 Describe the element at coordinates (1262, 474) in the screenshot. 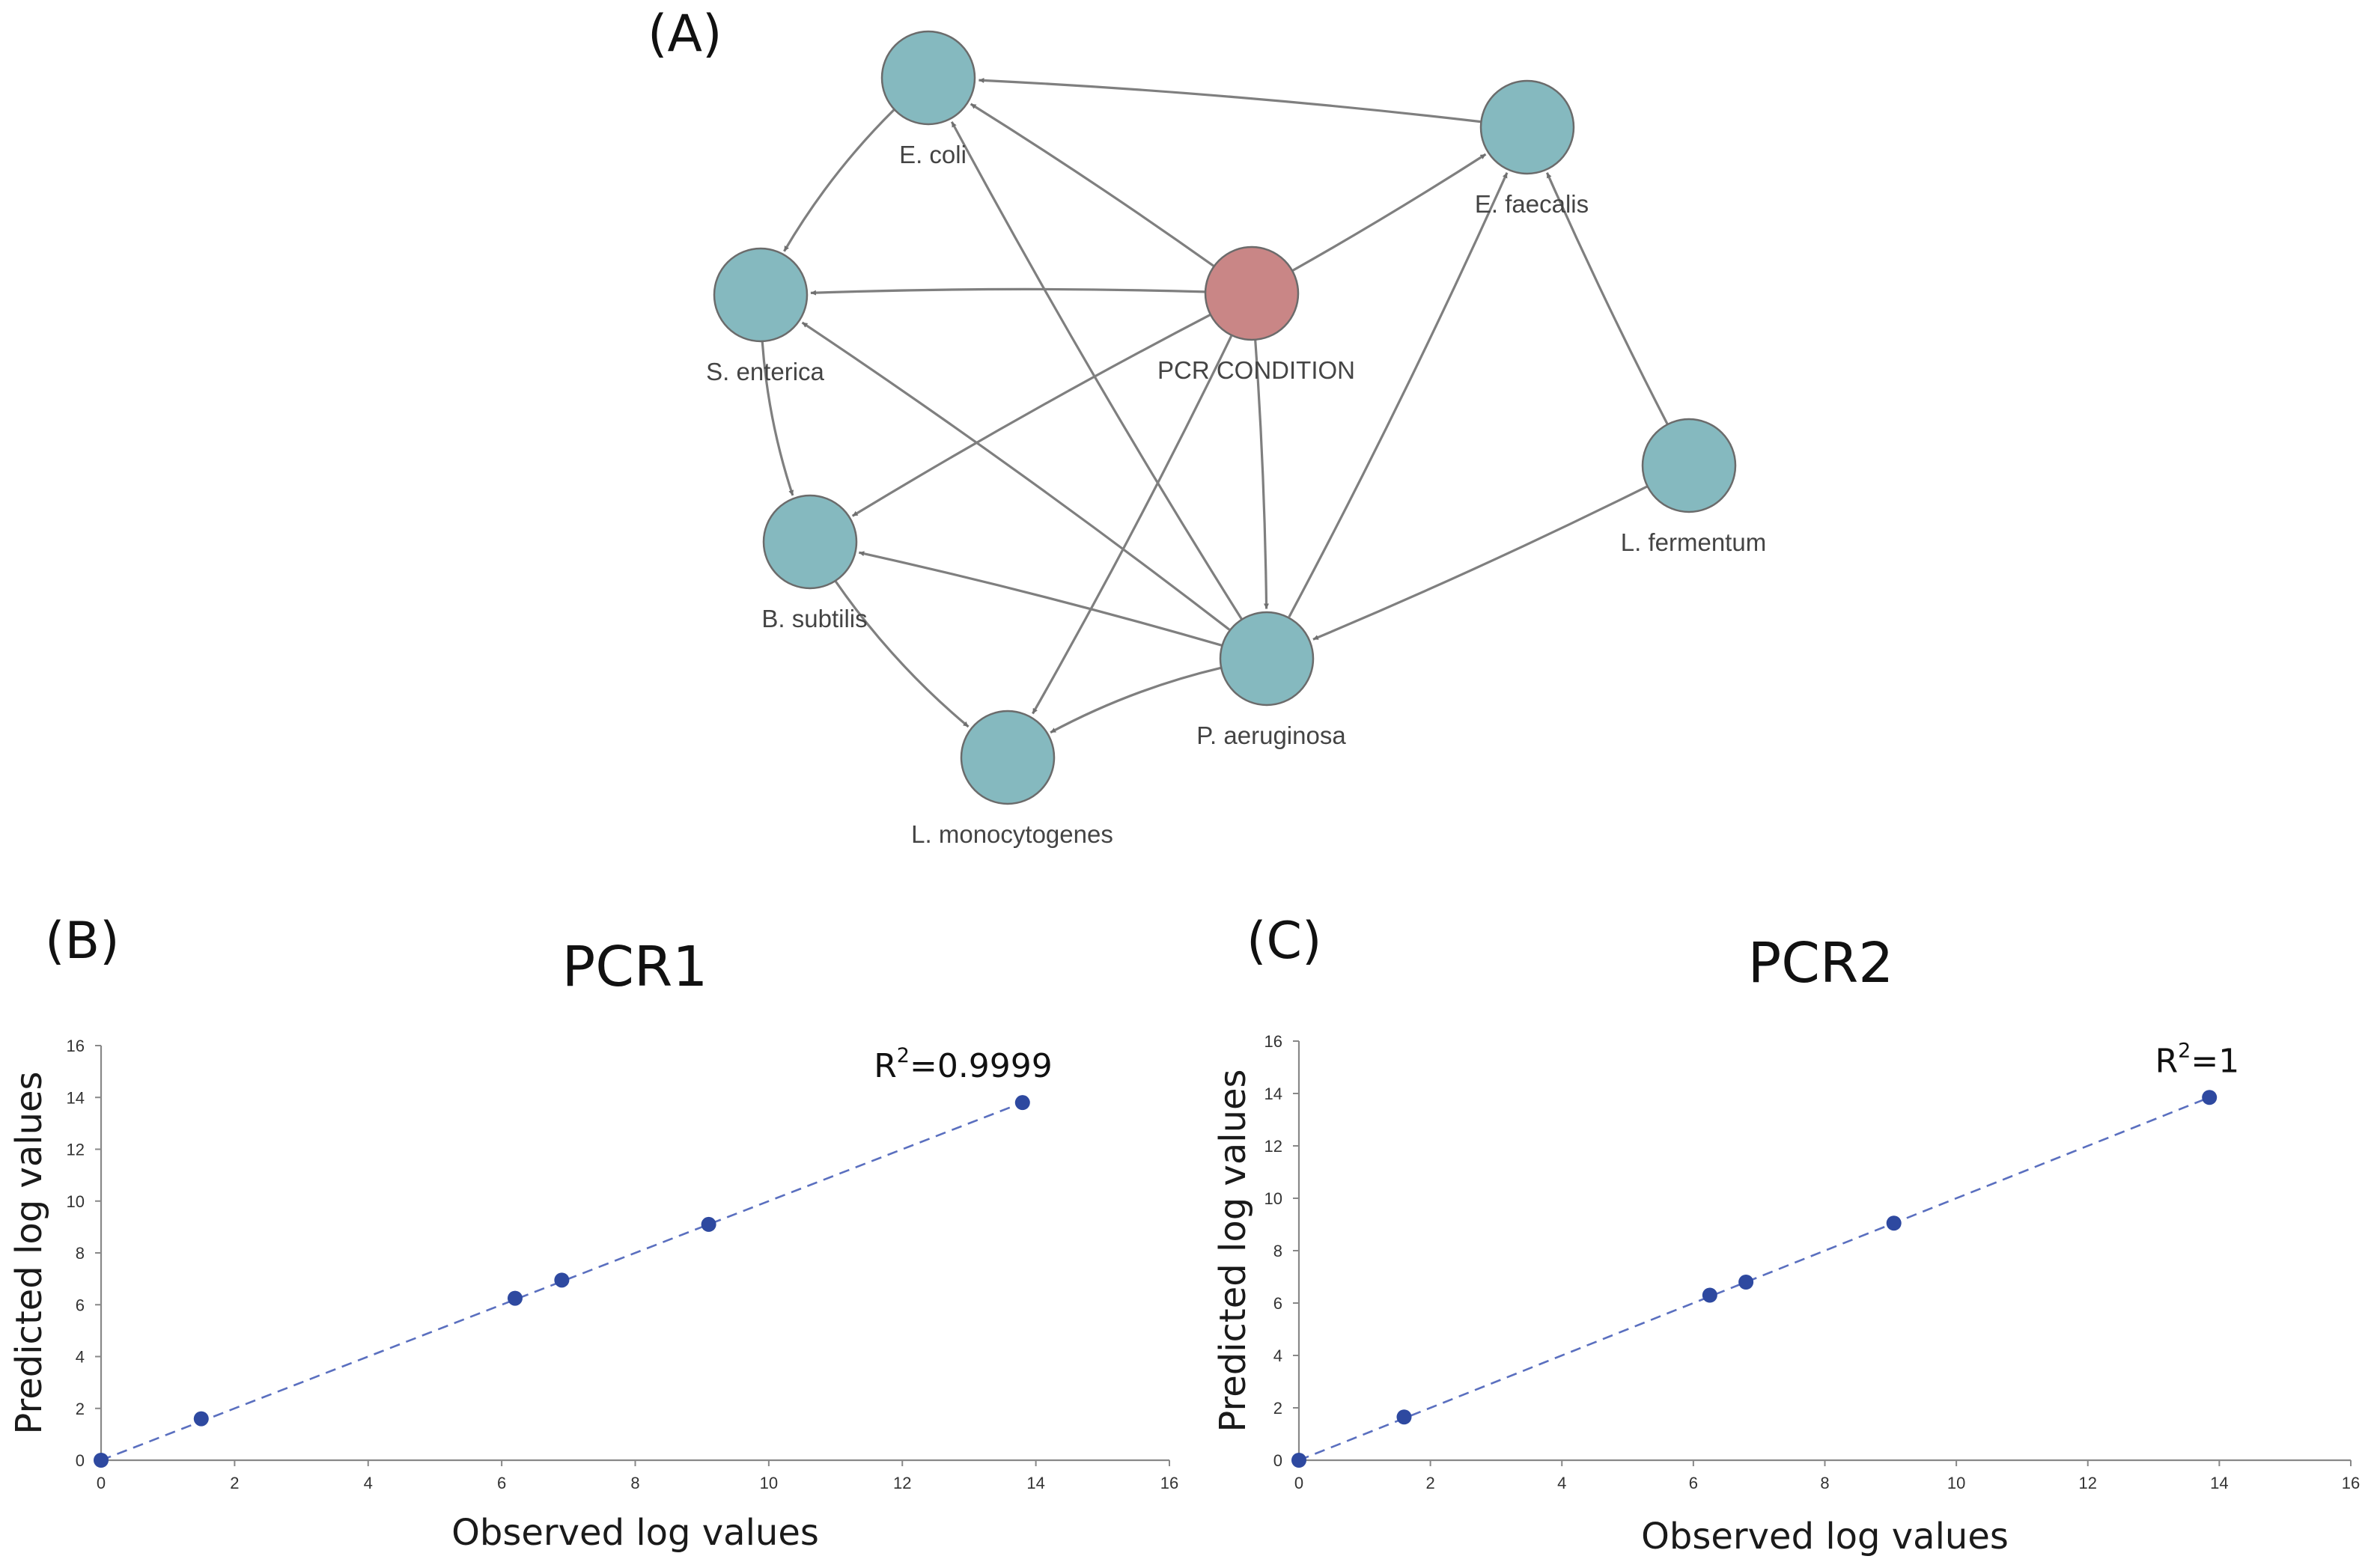

I see `edge-pcr-to-paeruginosa` at that location.